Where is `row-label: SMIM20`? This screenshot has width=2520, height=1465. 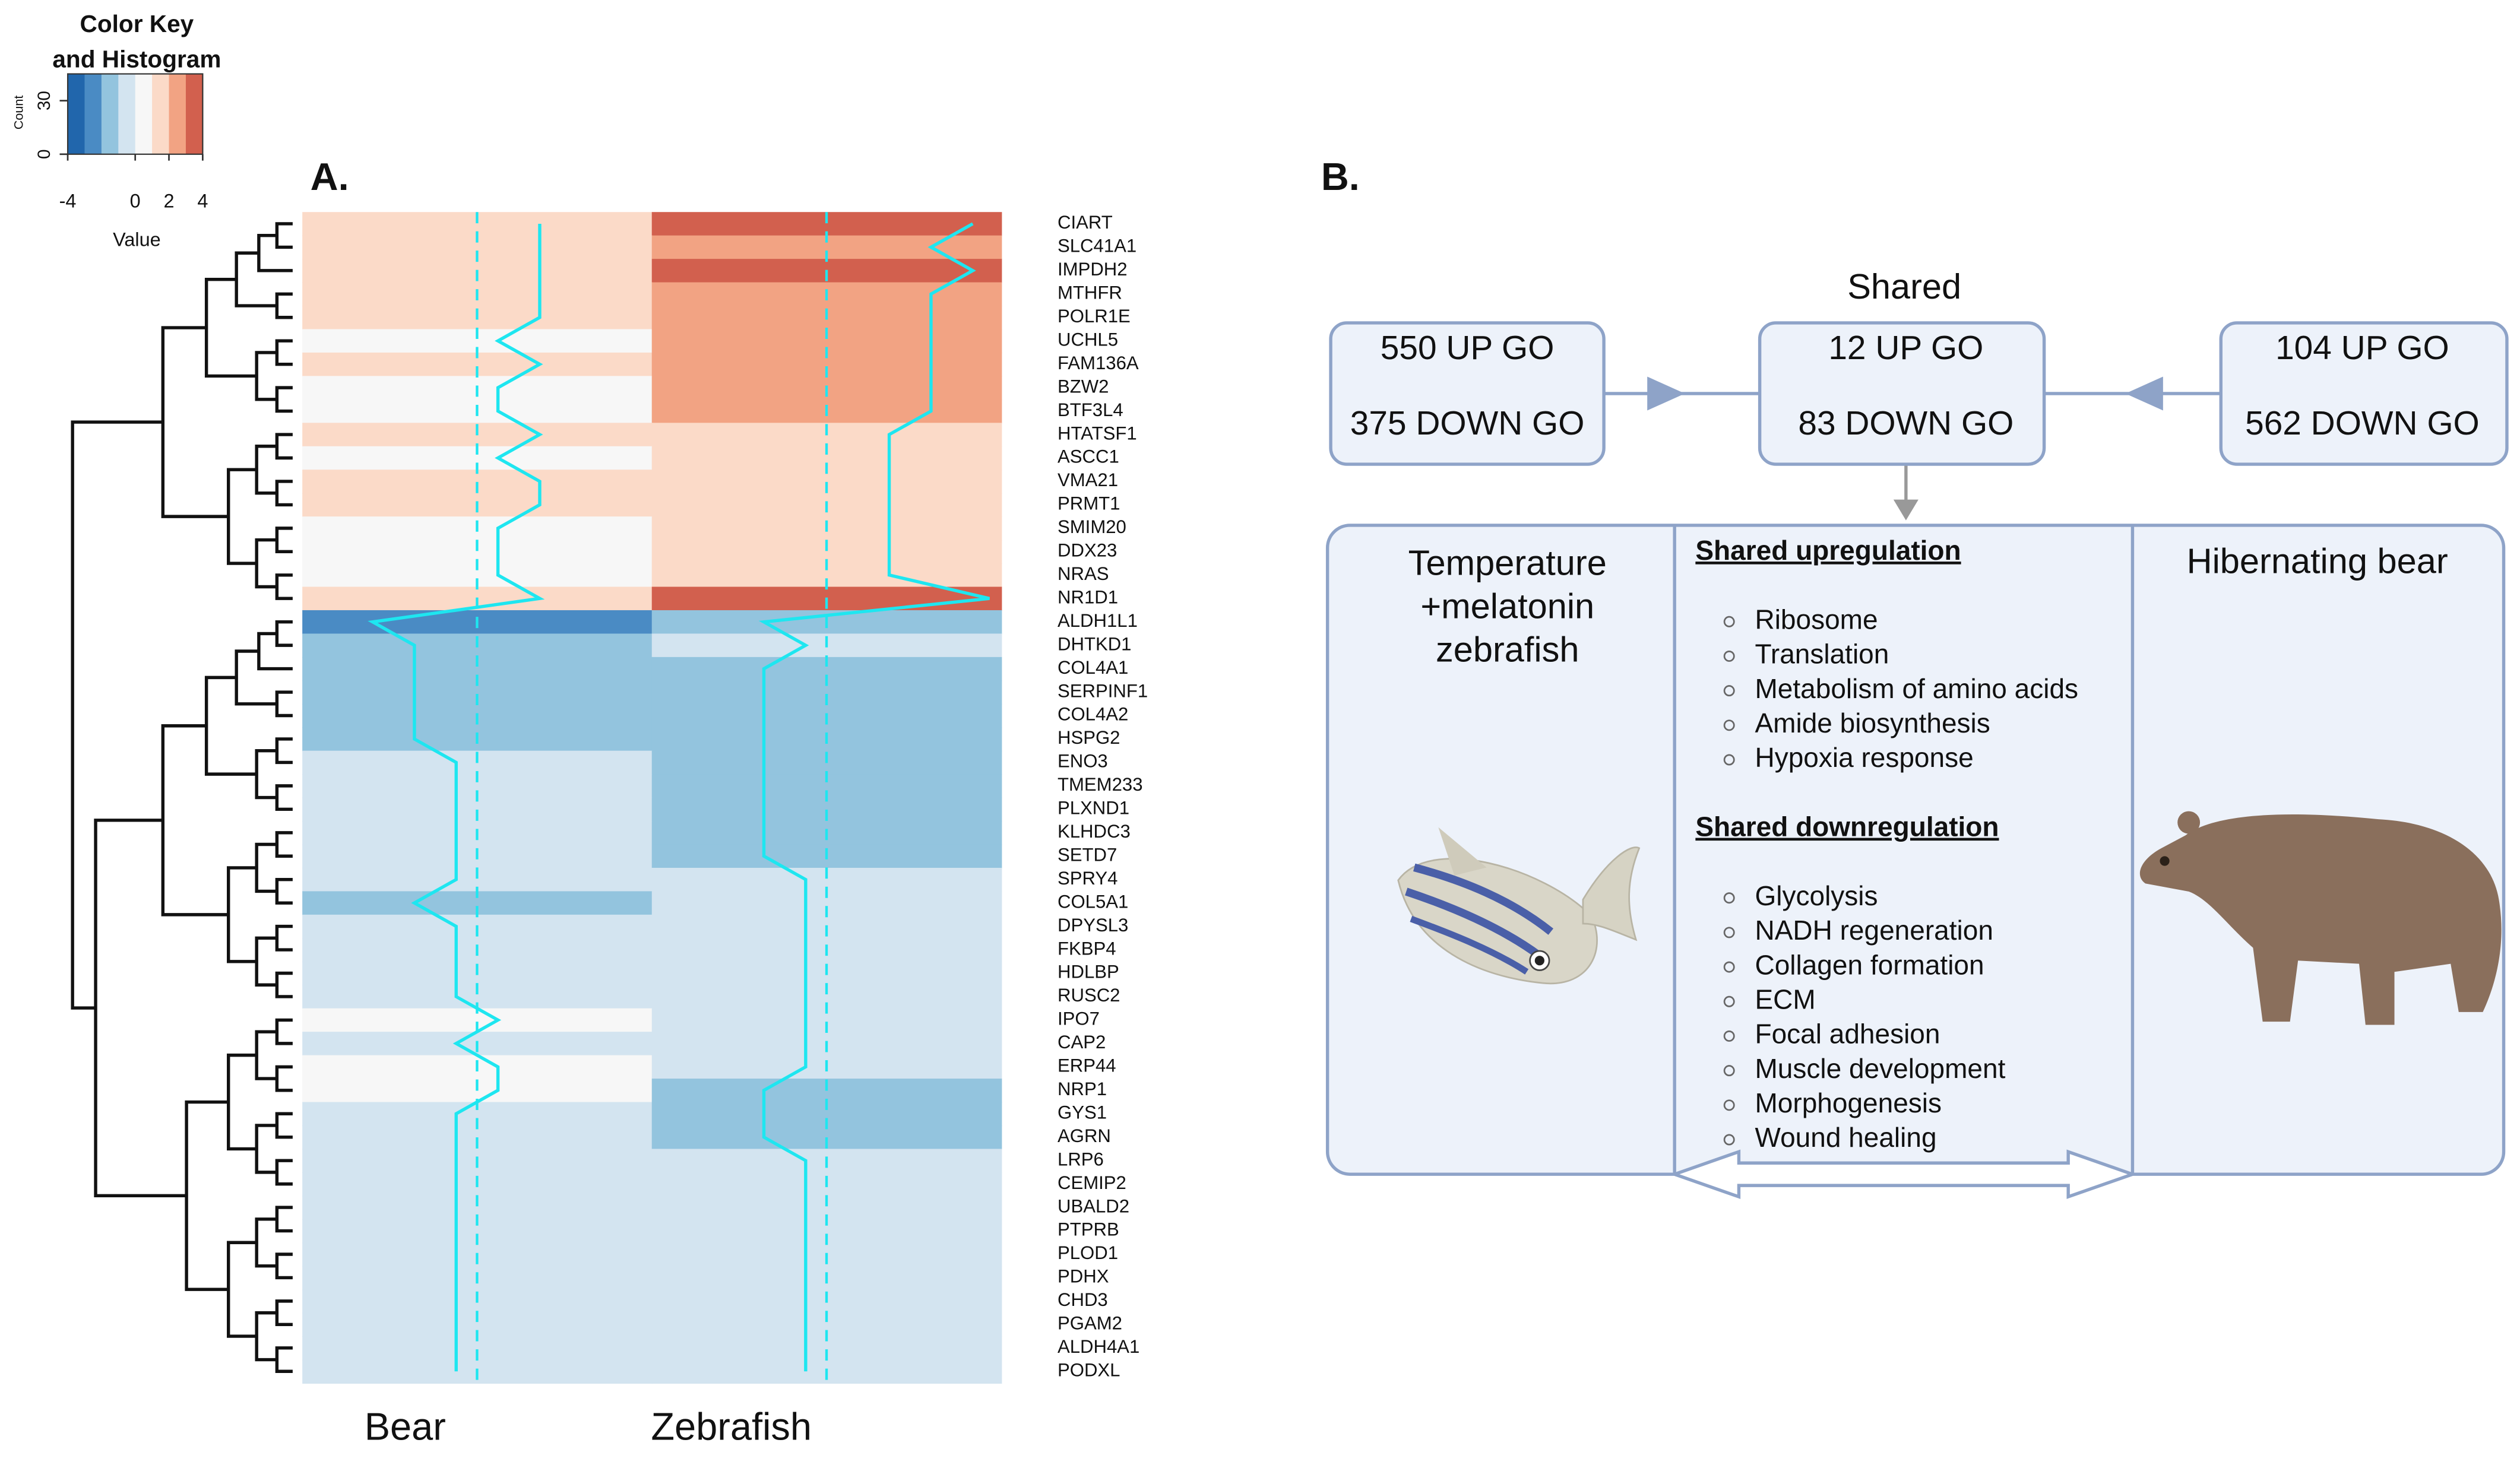
row-label: SMIM20 is located at coordinates (1092, 526).